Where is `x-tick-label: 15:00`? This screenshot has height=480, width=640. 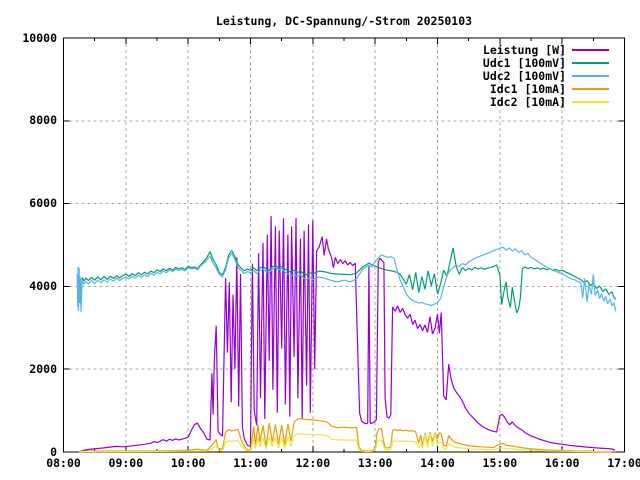
x-tick-label: 15:00 is located at coordinates (500, 463).